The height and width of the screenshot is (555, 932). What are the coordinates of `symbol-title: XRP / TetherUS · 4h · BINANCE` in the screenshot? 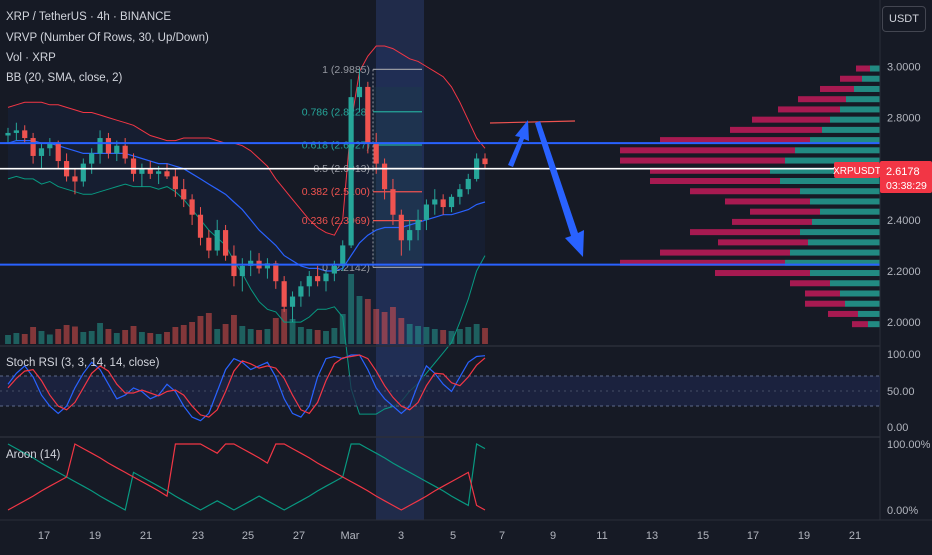 It's located at (89, 17).